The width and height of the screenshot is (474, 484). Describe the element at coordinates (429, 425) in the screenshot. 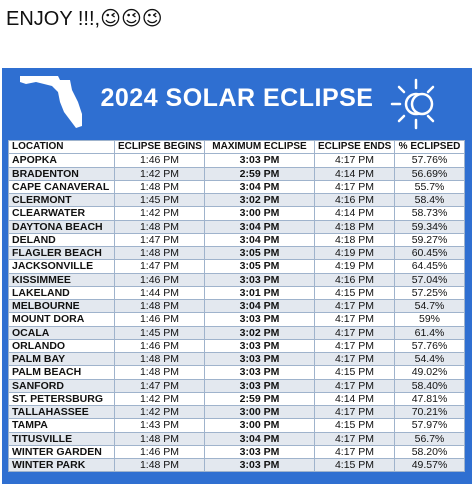

I see `table-cell: 57.97%` at that location.